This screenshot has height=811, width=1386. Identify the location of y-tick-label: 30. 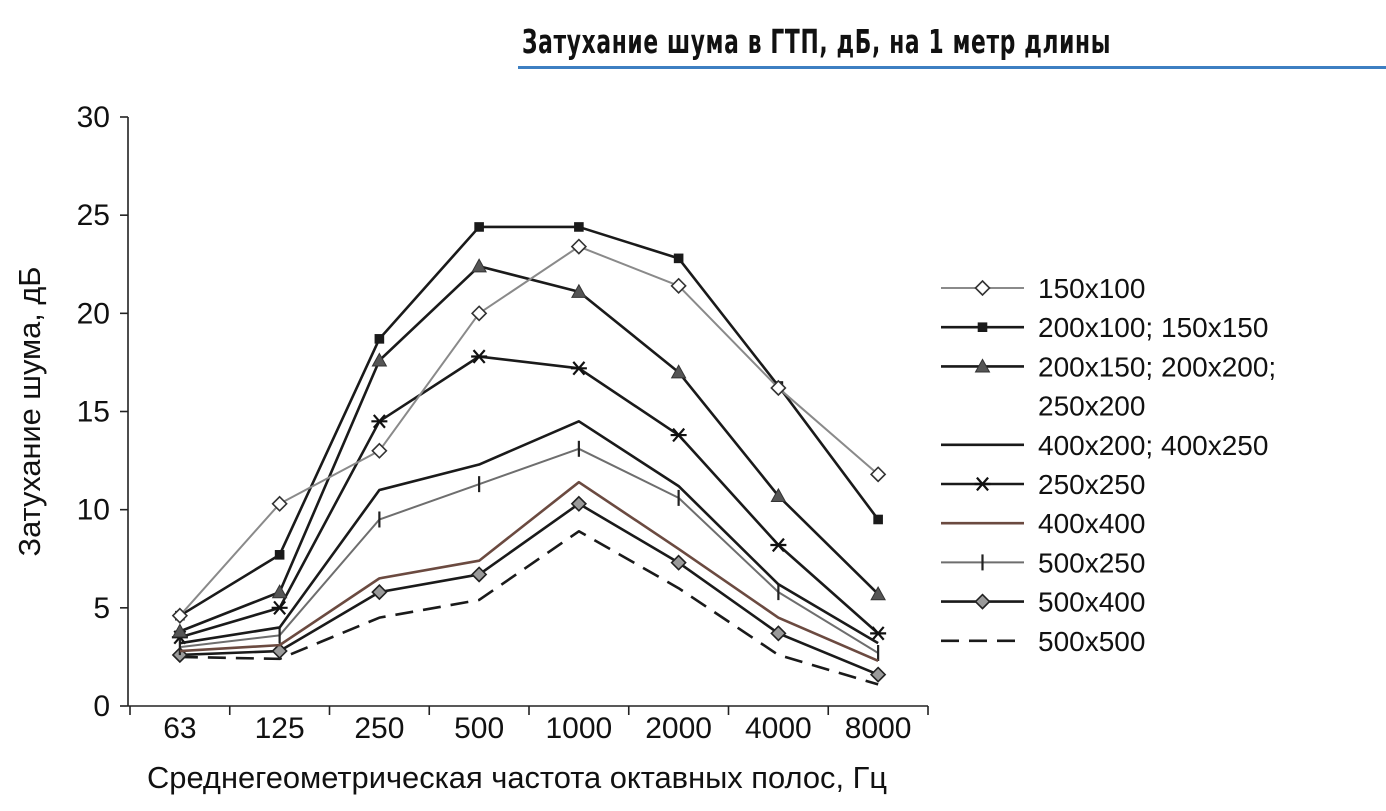
(93, 117).